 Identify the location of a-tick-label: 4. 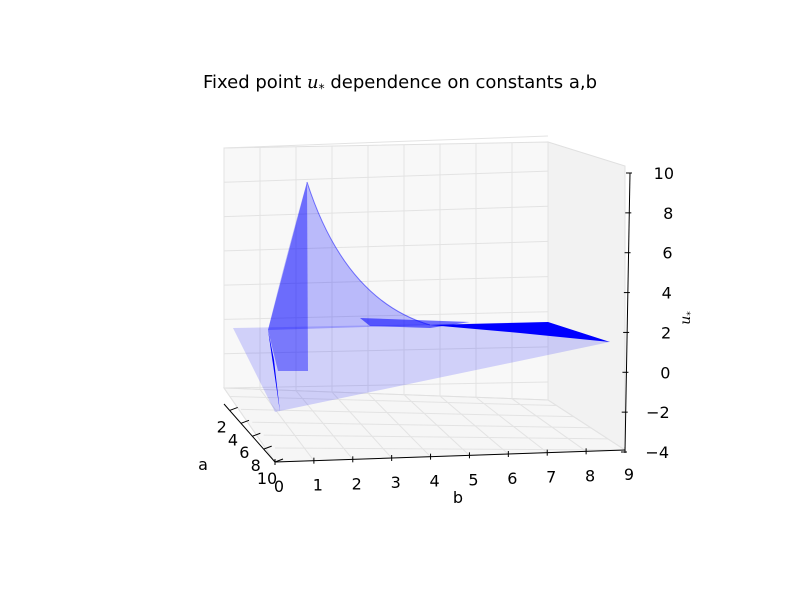
(233, 439).